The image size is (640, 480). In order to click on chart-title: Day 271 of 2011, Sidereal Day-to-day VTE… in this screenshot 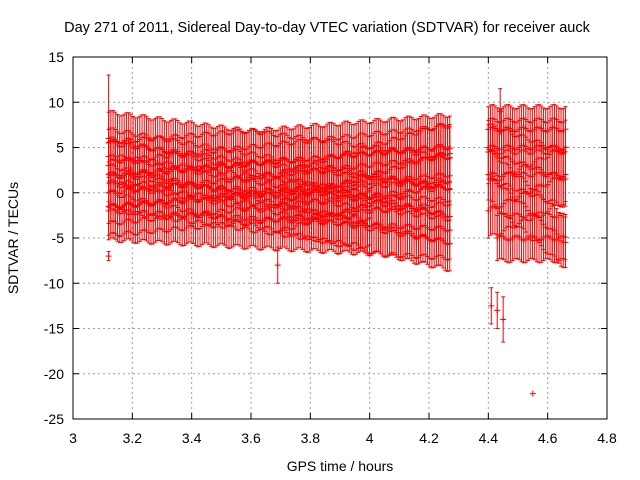, I will do `click(327, 28)`.